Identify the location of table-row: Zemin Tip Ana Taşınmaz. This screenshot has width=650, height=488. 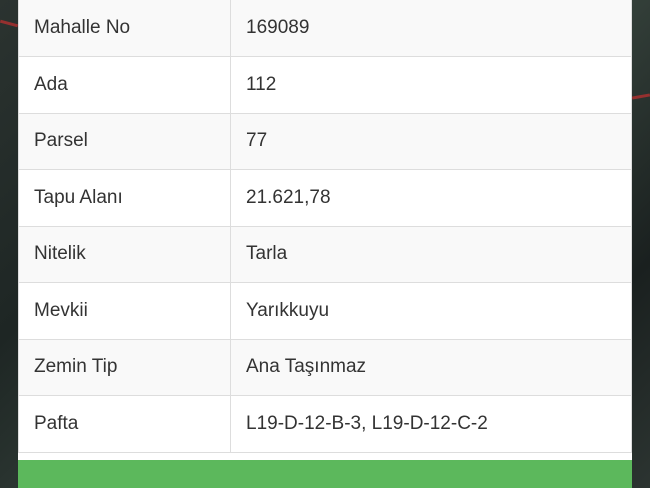
(325, 367).